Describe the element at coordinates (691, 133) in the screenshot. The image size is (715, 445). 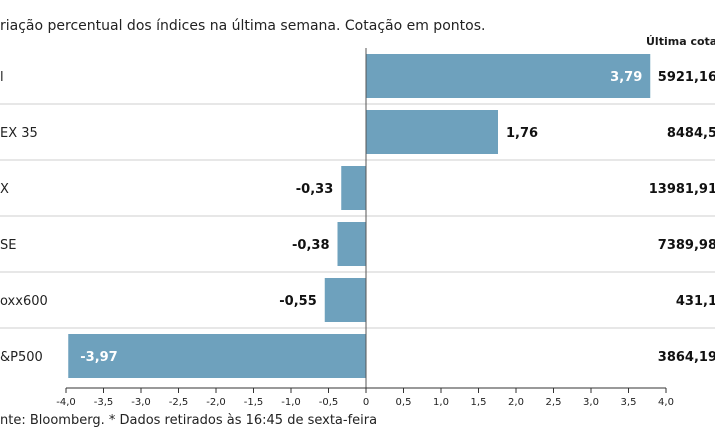
I see `last-quote: 8484,5` at that location.